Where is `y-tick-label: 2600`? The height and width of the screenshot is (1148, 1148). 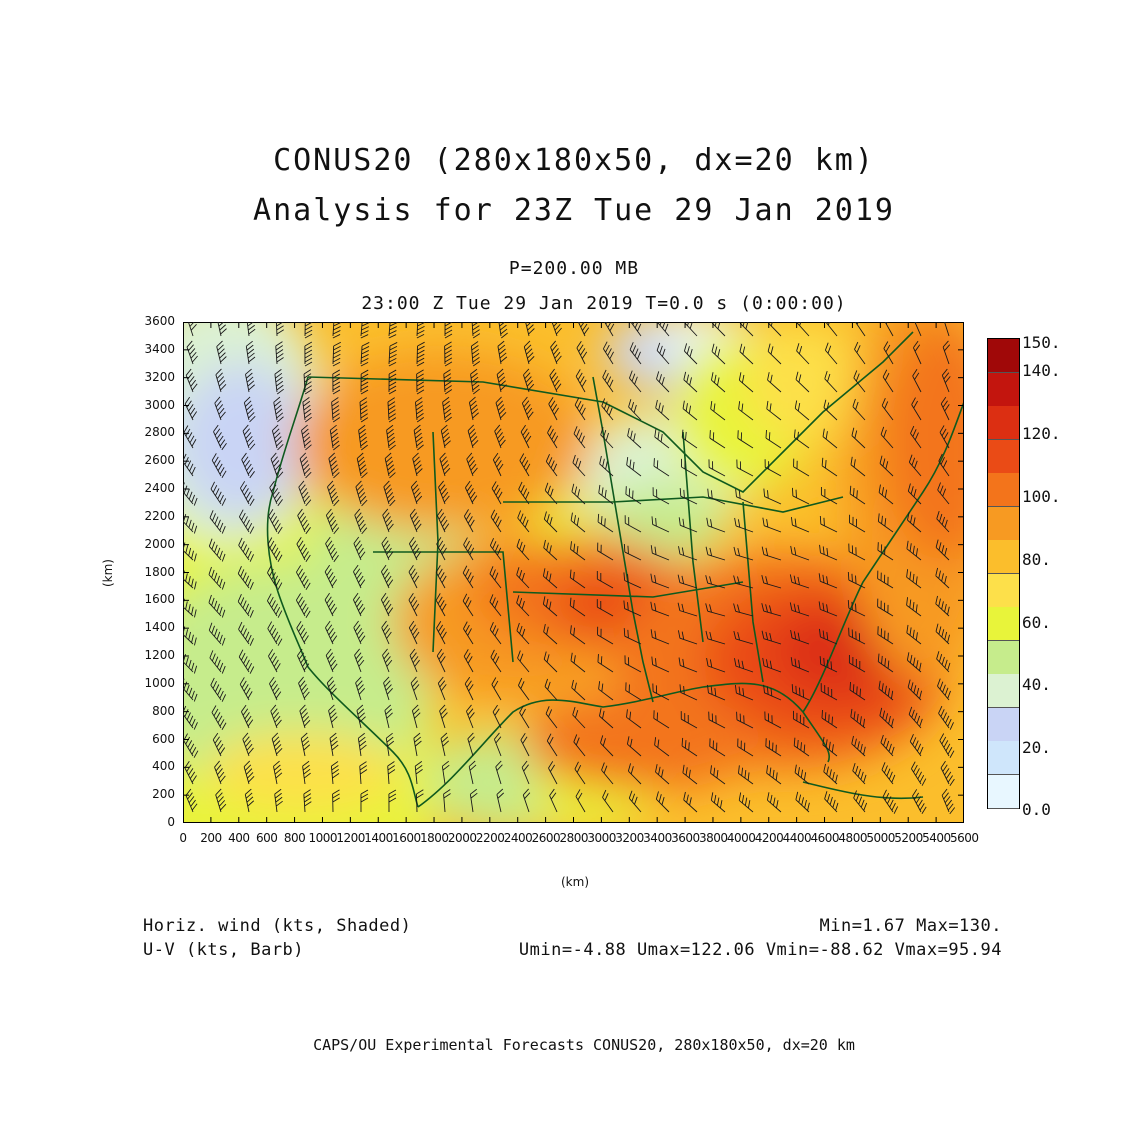
y-tick-label: 2600 is located at coordinates (159, 460).